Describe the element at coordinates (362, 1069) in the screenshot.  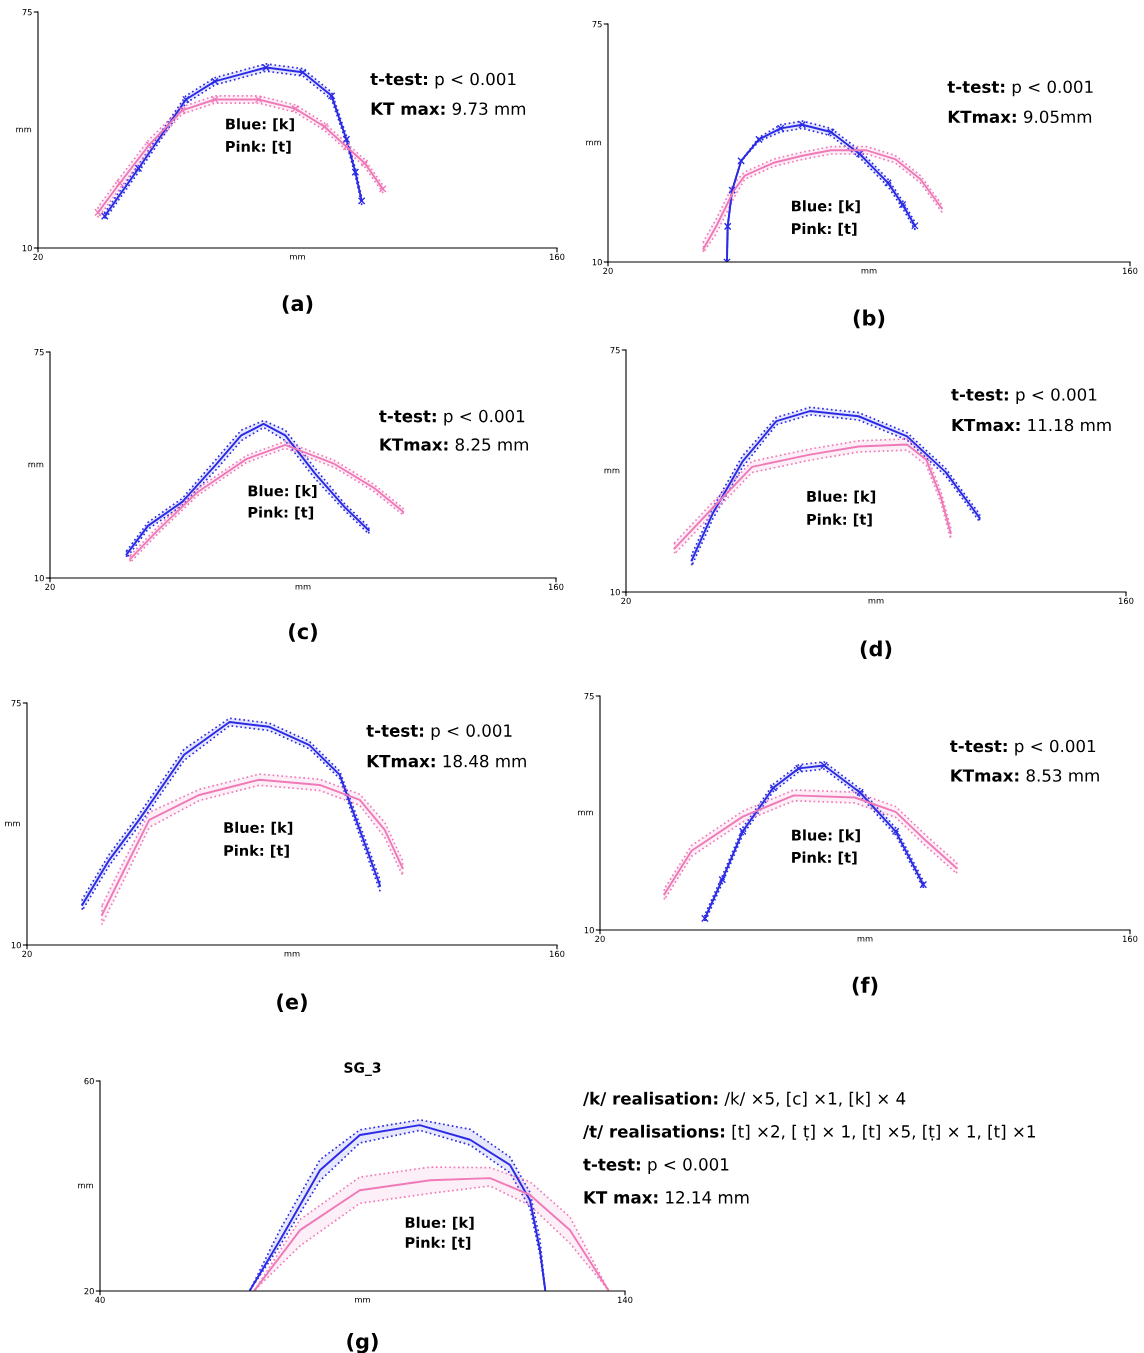
I see `chart-title: SG_3` at that location.